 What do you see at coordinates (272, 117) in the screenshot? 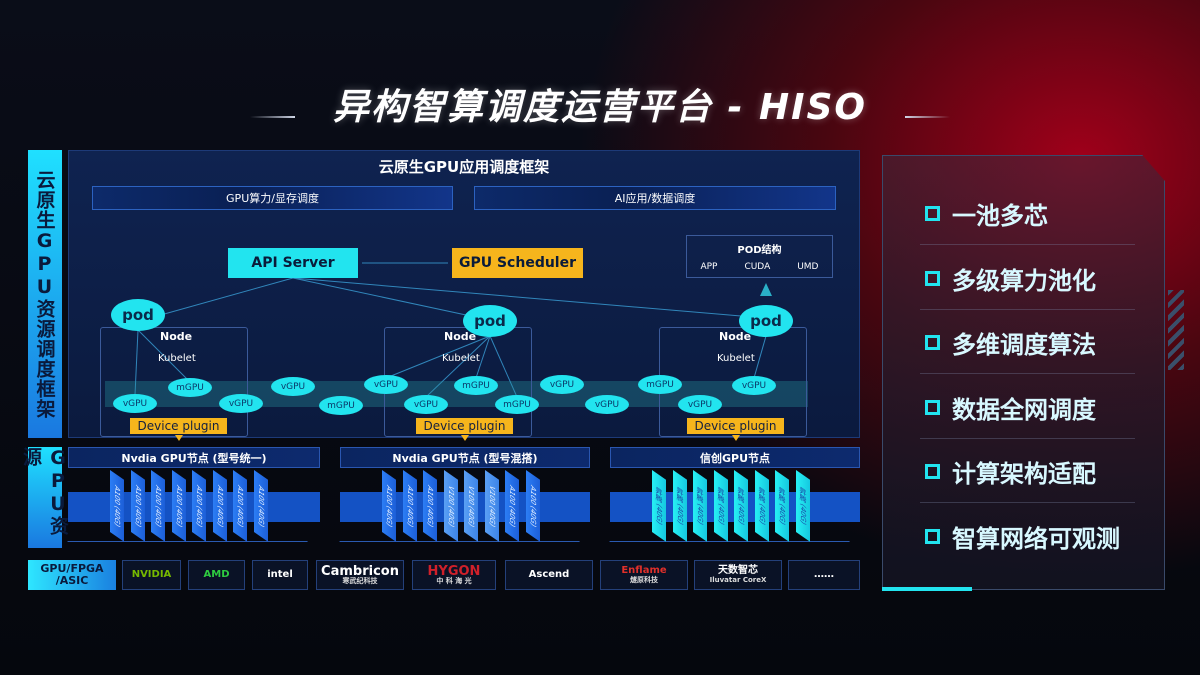
I see `title-line-left` at bounding box center [272, 117].